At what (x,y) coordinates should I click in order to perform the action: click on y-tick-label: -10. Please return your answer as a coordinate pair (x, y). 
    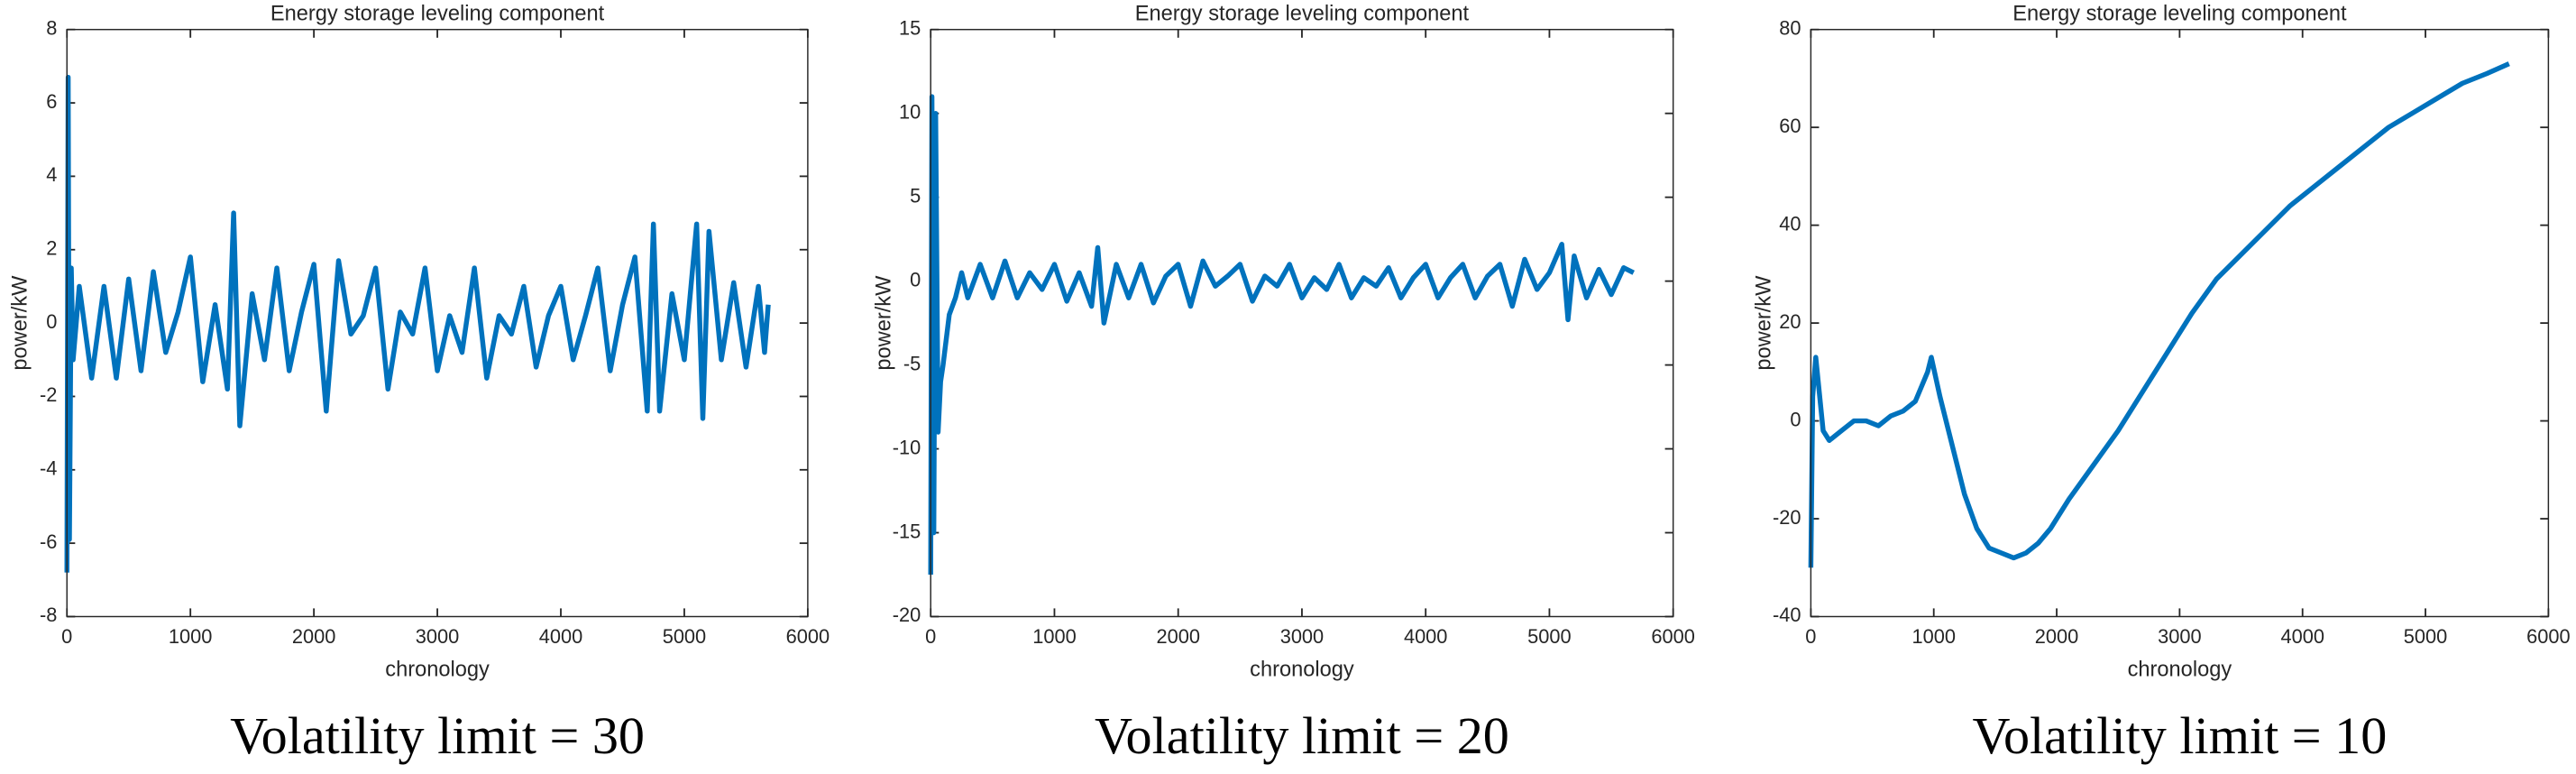
    Looking at the image, I should click on (907, 447).